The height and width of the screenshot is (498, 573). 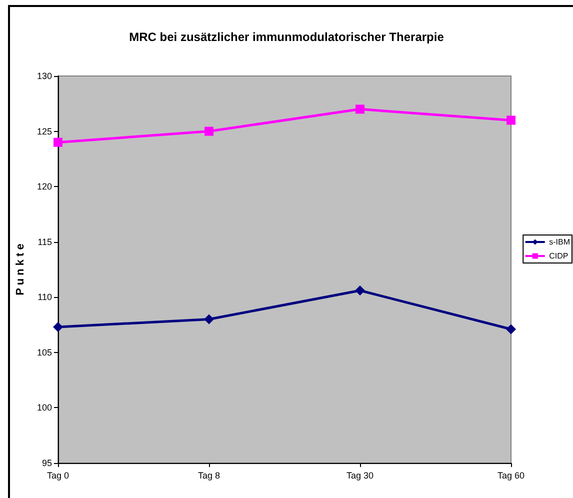 I want to click on x-tick-label: Tag 30, so click(x=360, y=475).